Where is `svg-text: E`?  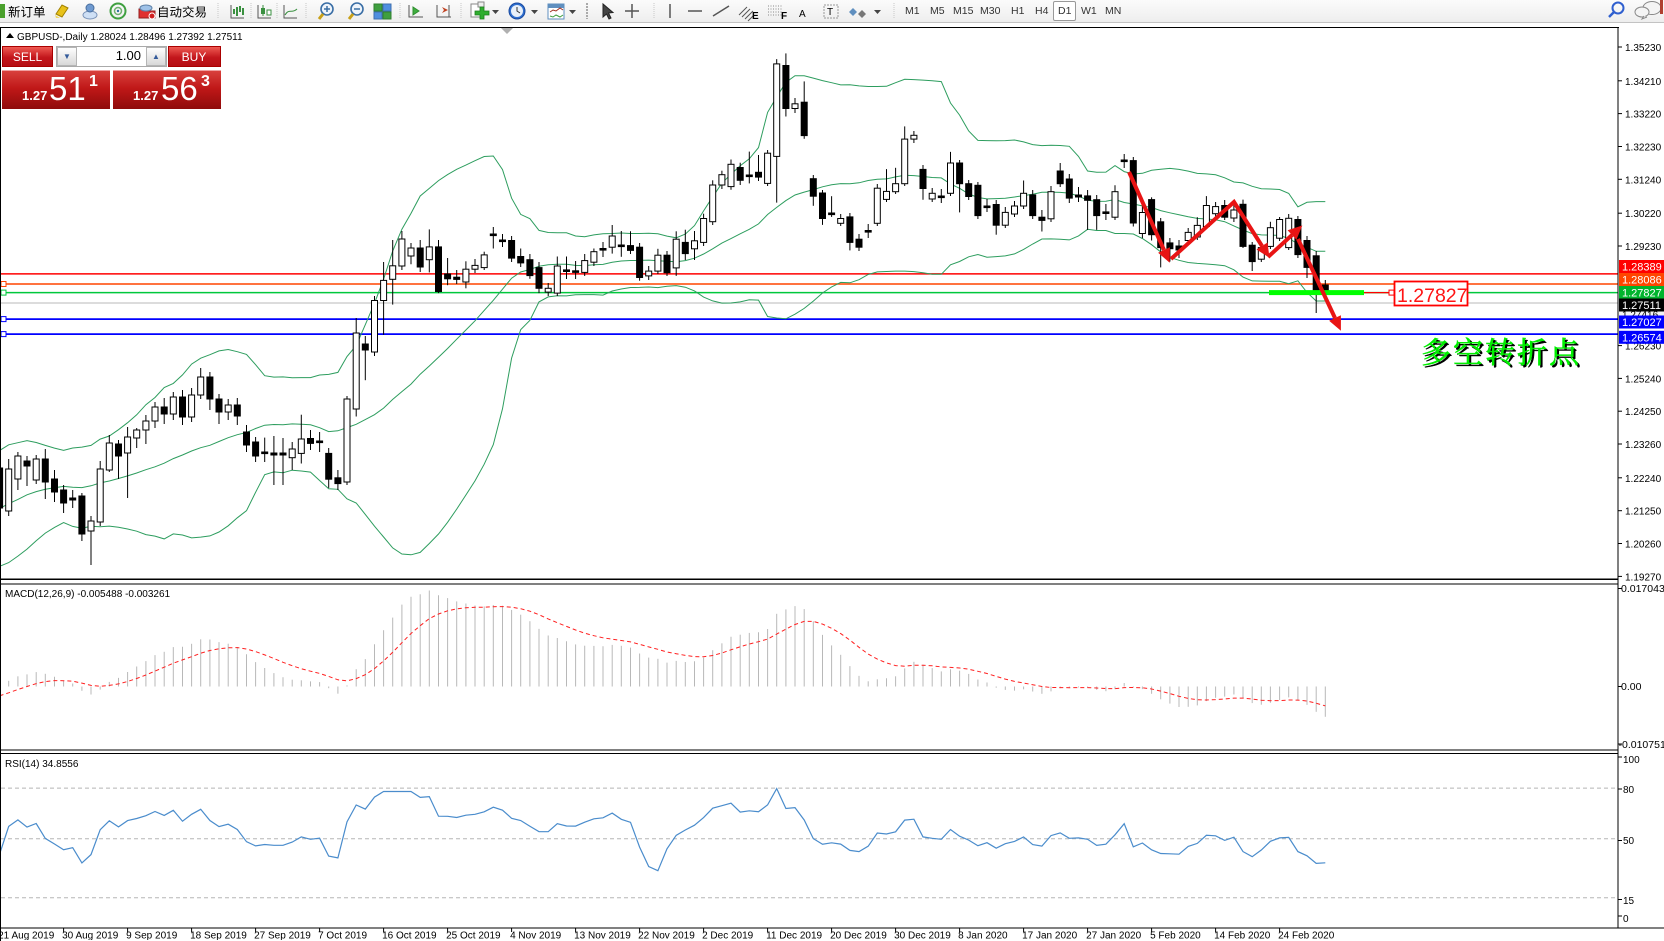 svg-text: E is located at coordinates (755, 16).